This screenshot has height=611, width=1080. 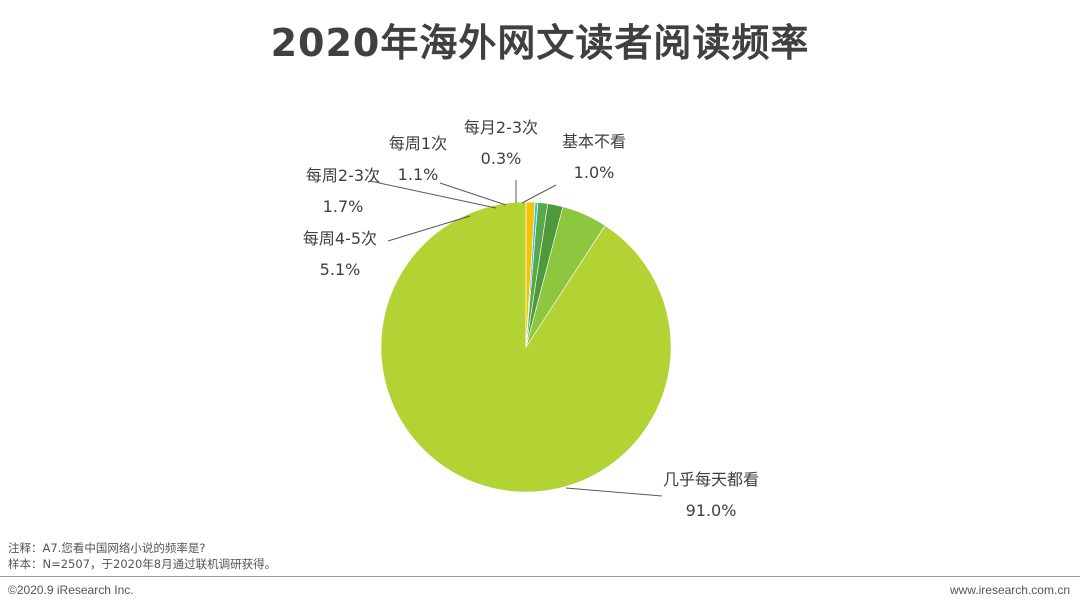 I want to click on slice-value-label: 0.3%, so click(x=501, y=158).